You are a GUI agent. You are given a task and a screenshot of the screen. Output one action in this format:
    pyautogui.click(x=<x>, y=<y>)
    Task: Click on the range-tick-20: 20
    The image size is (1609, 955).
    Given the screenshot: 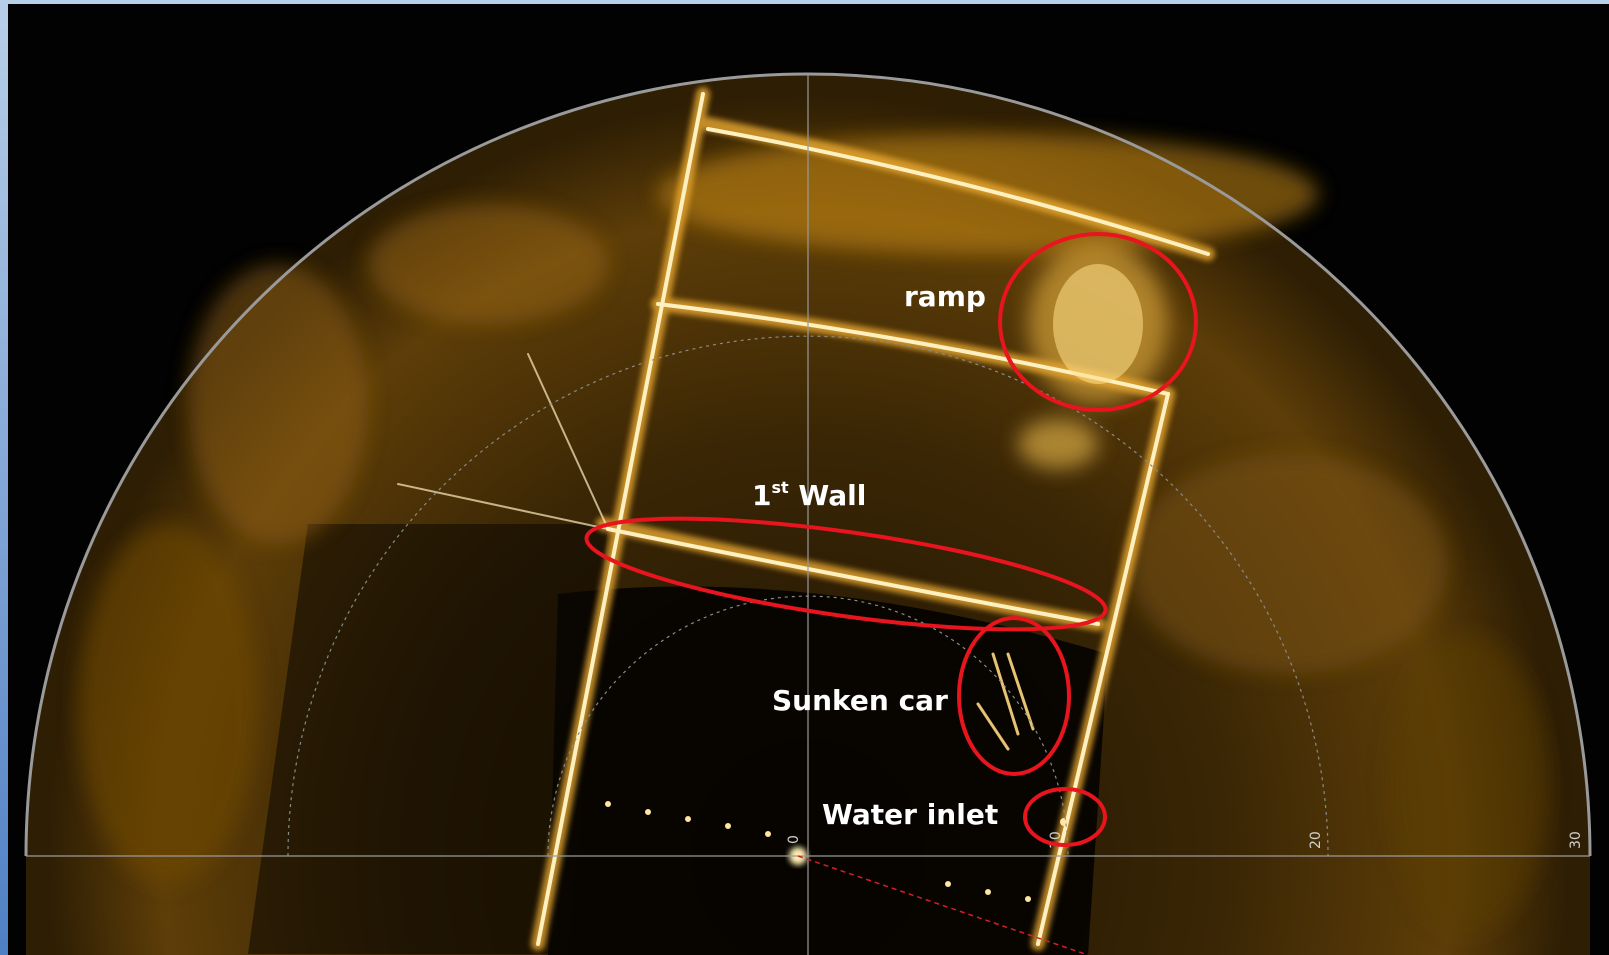 What is the action you would take?
    pyautogui.click(x=1316, y=840)
    